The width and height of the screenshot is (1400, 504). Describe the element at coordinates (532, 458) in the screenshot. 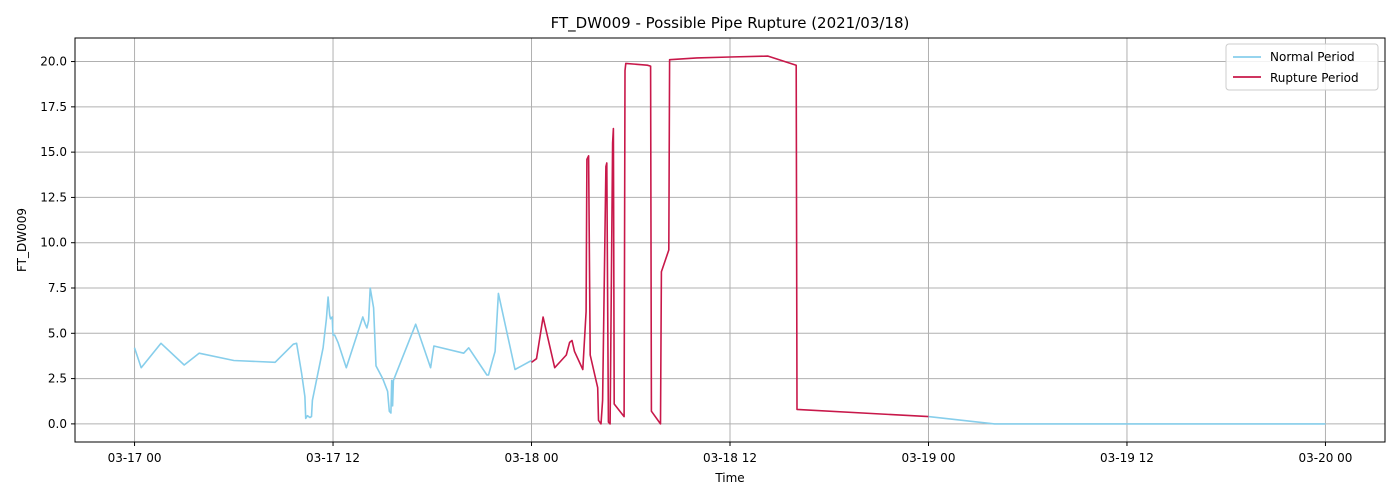

I see `x-tick-label: 03-18 00` at that location.